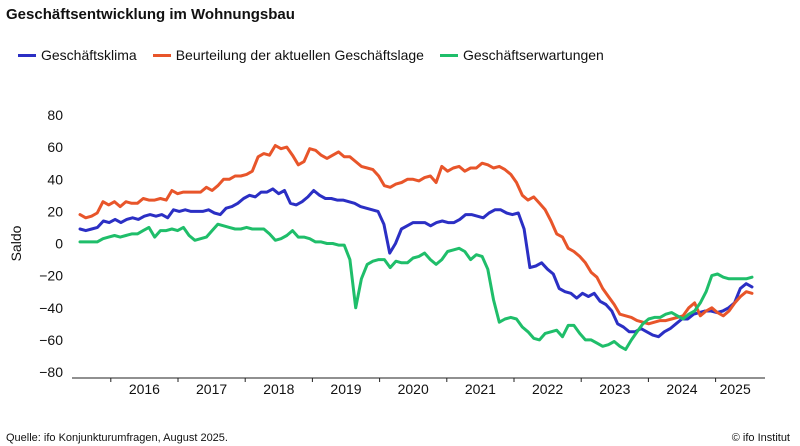 This screenshot has height=446, width=800. Describe the element at coordinates (55, 179) in the screenshot. I see `y-tick-label: 40` at that location.